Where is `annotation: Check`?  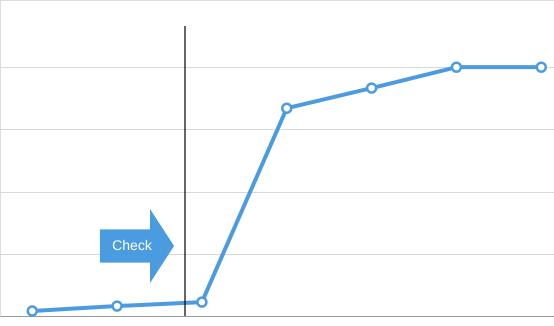
annotation: Check is located at coordinates (132, 245).